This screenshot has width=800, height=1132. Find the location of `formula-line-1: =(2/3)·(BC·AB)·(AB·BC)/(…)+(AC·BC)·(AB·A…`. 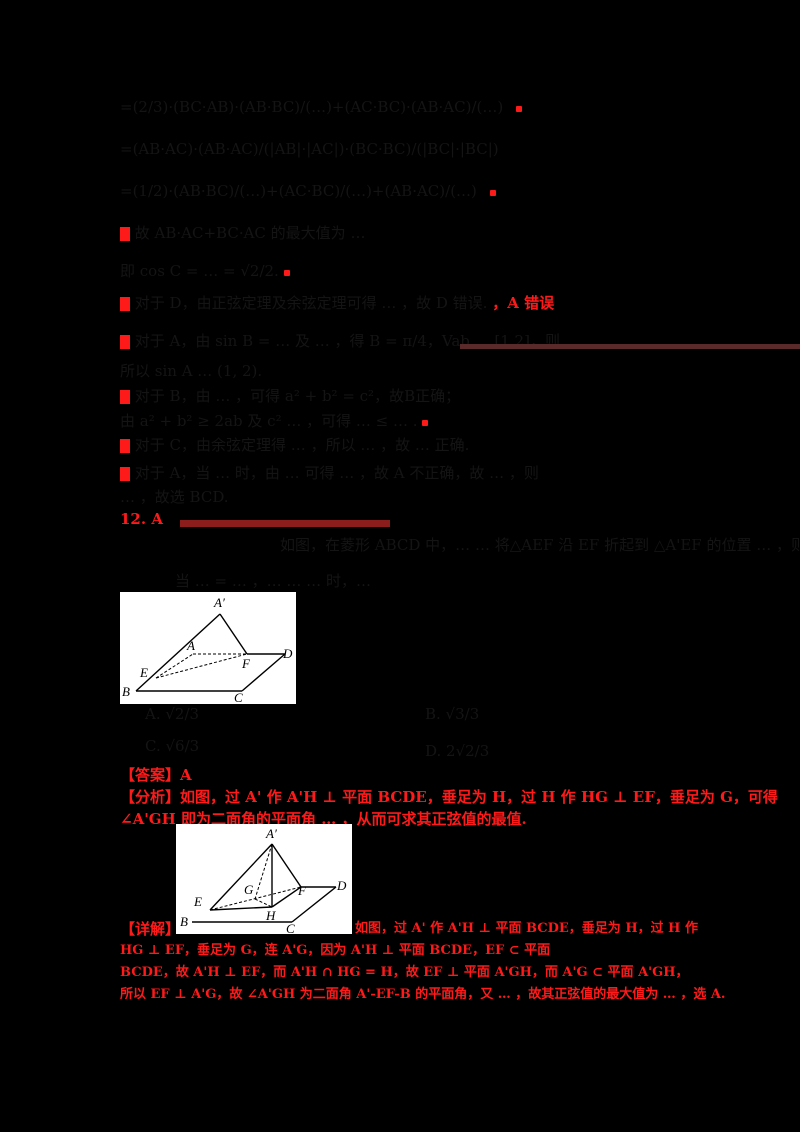

formula-line-1: =(2/3)·(BC·AB)·(AB·BC)/(…)+(AC·BC)·(AB·A… is located at coordinates (321, 107).